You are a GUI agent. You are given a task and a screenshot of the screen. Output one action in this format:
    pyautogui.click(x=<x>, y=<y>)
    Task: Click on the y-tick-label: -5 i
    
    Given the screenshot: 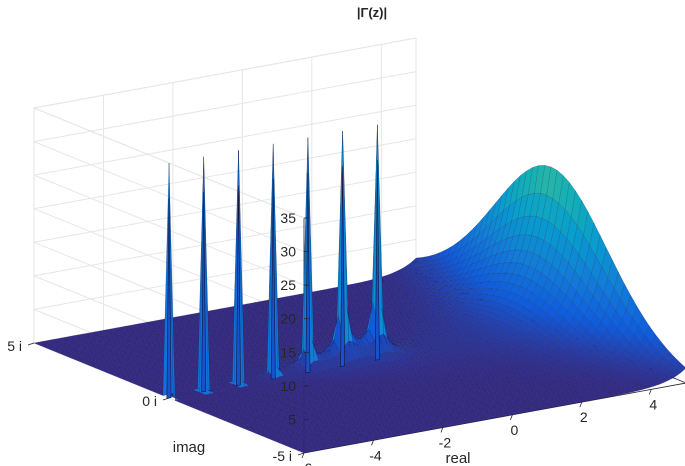 What is the action you would take?
    pyautogui.click(x=282, y=456)
    